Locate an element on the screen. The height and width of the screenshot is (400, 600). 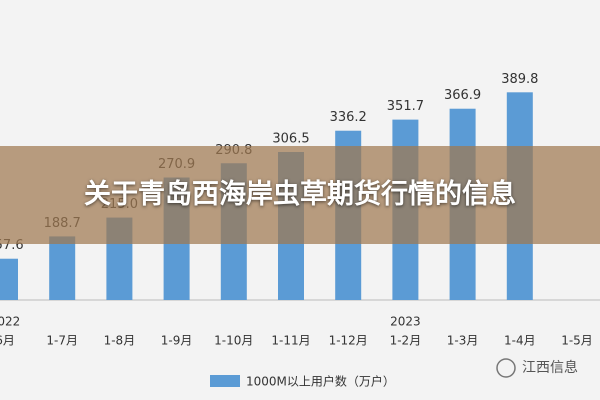
value-label: 389.8 is located at coordinates (519, 79).